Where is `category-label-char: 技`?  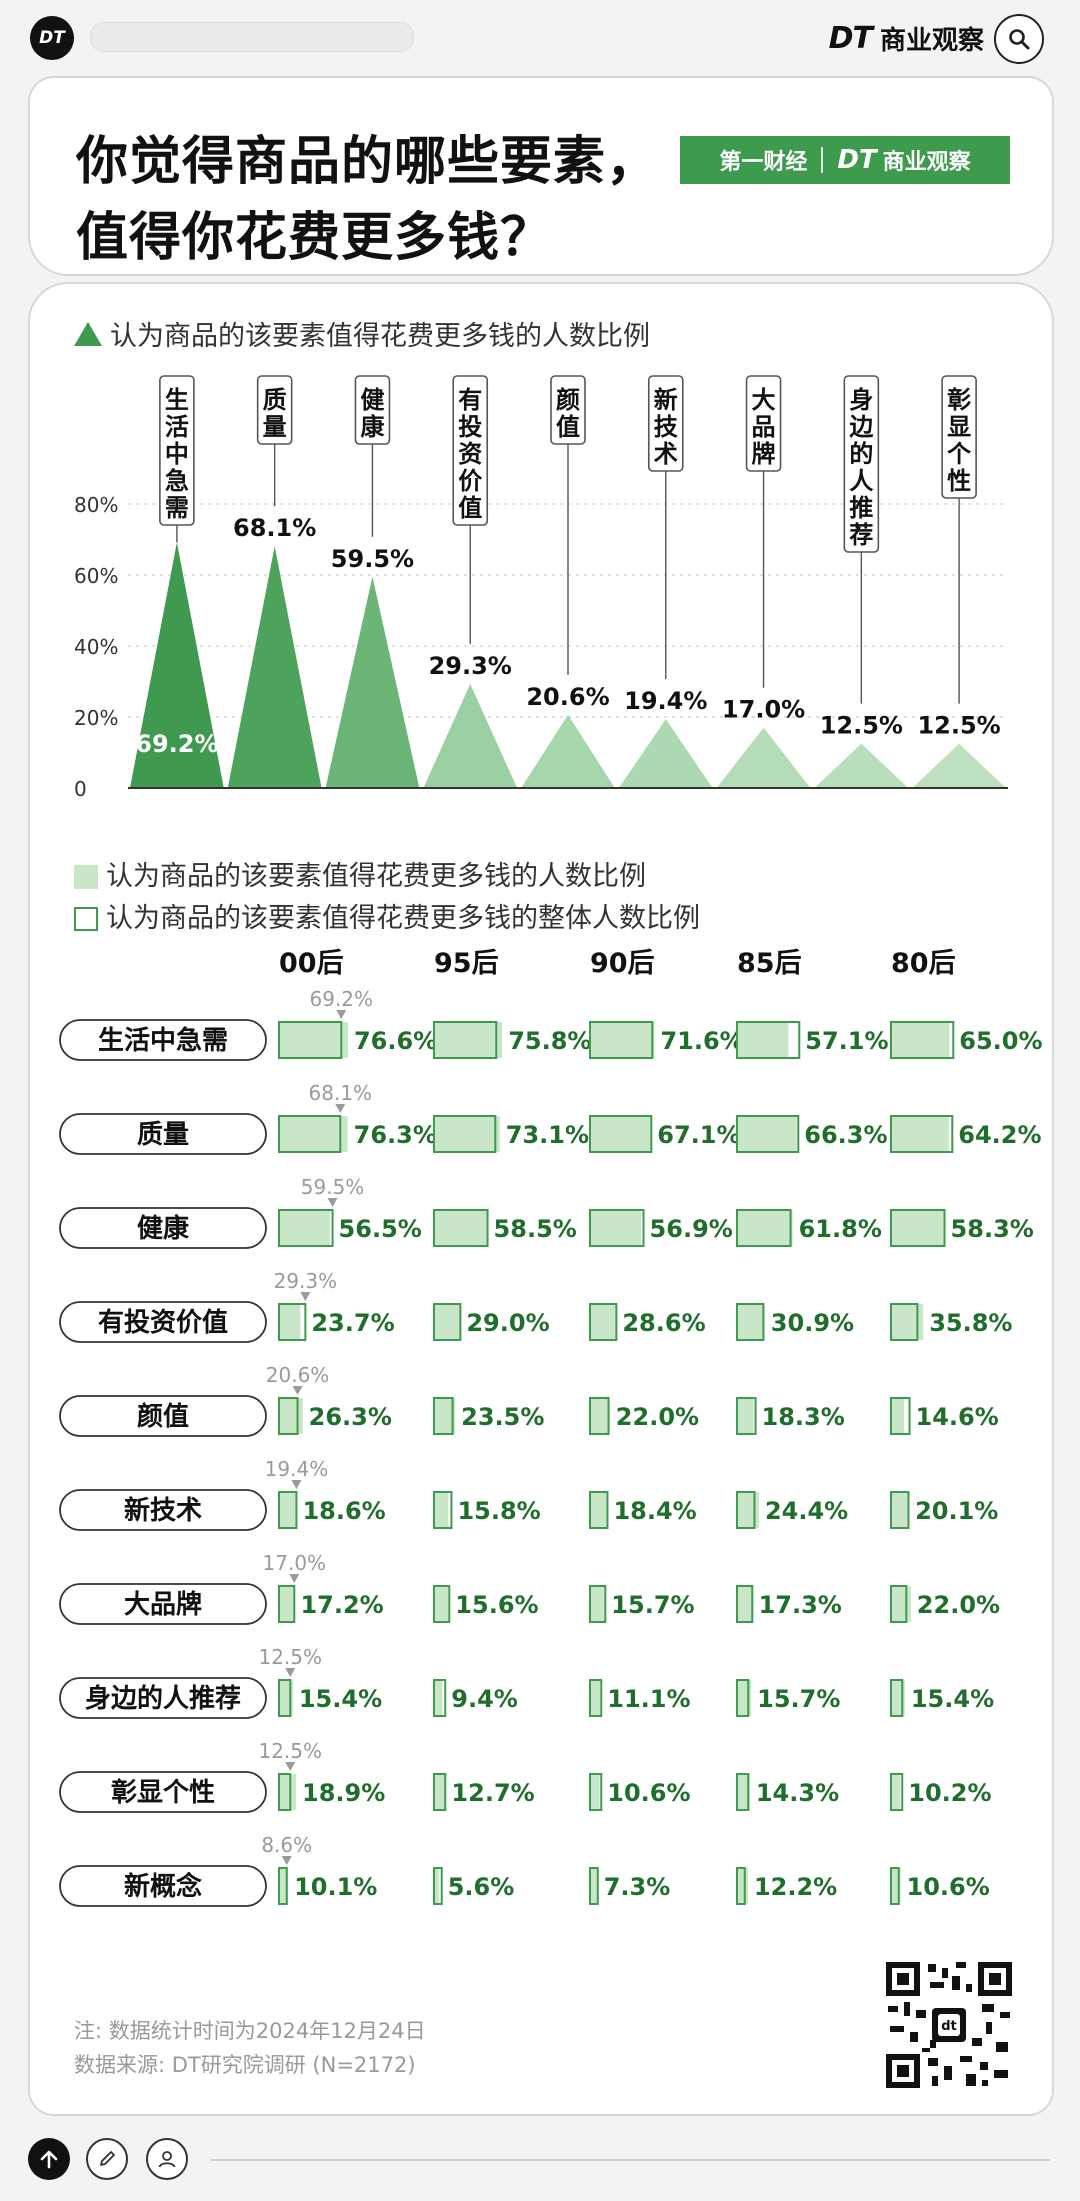
category-label-char: 技 is located at coordinates (666, 427).